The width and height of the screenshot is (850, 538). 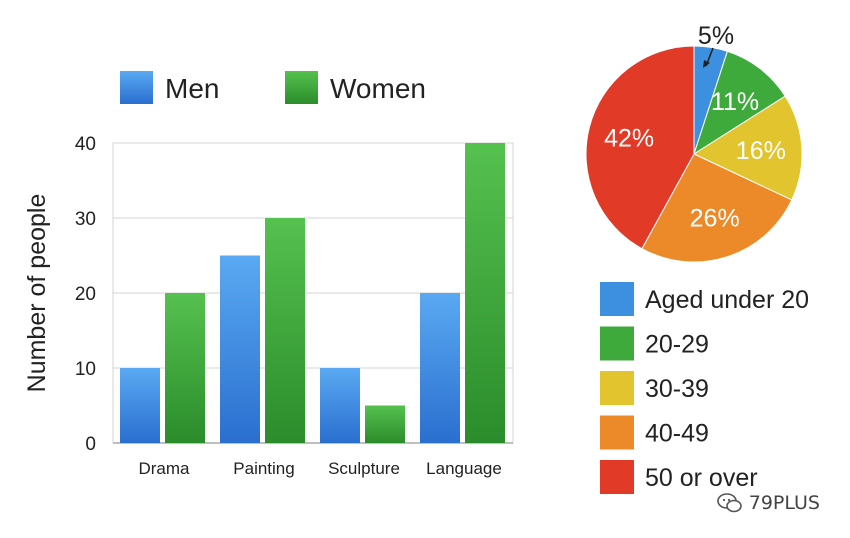 I want to click on pie-slice-label: 42%, so click(x=629, y=138).